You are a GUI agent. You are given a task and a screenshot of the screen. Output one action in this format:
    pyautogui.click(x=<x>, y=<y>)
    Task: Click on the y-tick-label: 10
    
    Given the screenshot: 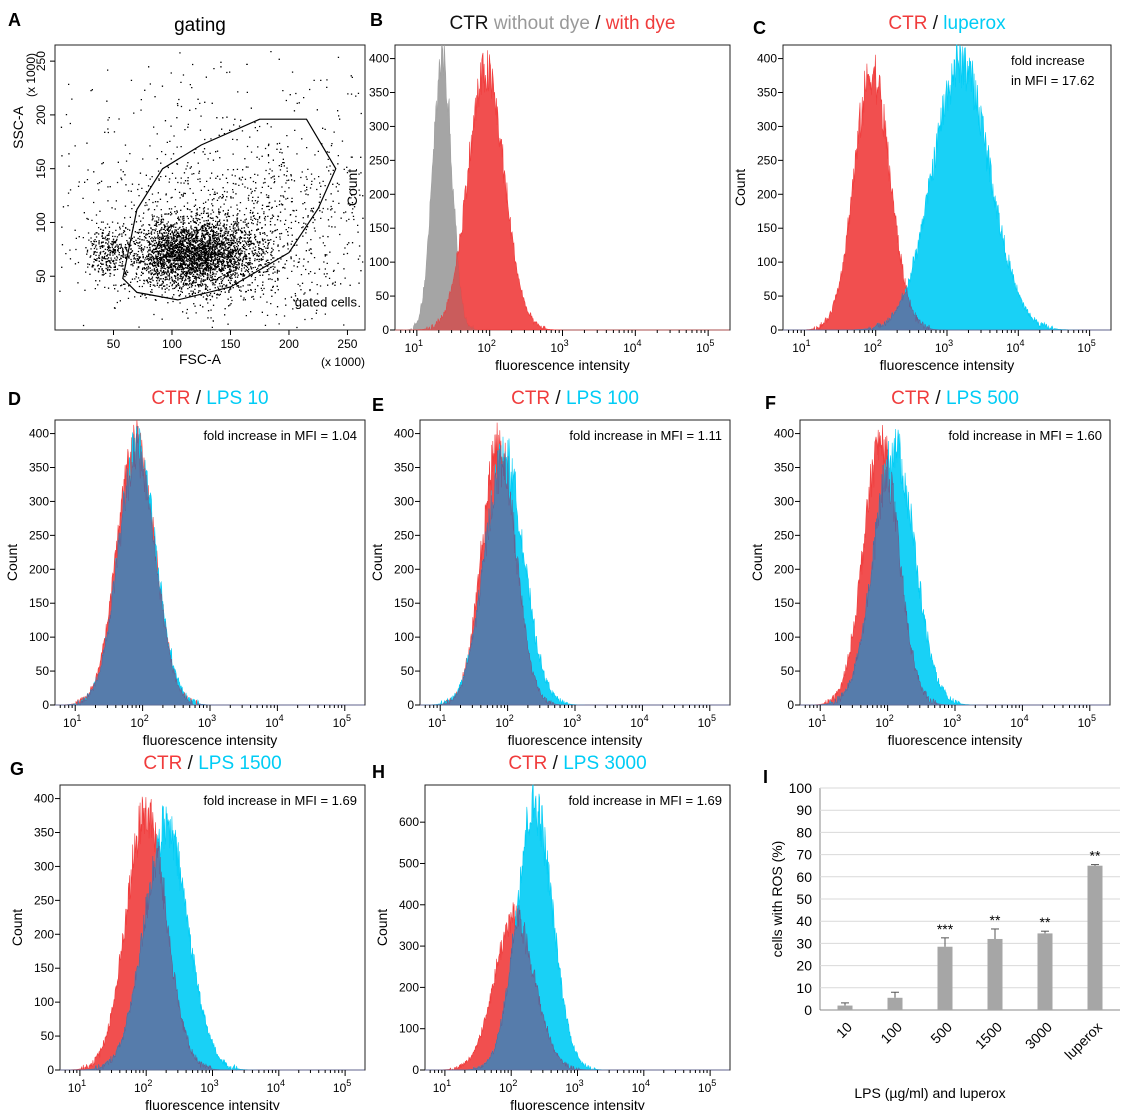 What is the action you would take?
    pyautogui.click(x=804, y=988)
    